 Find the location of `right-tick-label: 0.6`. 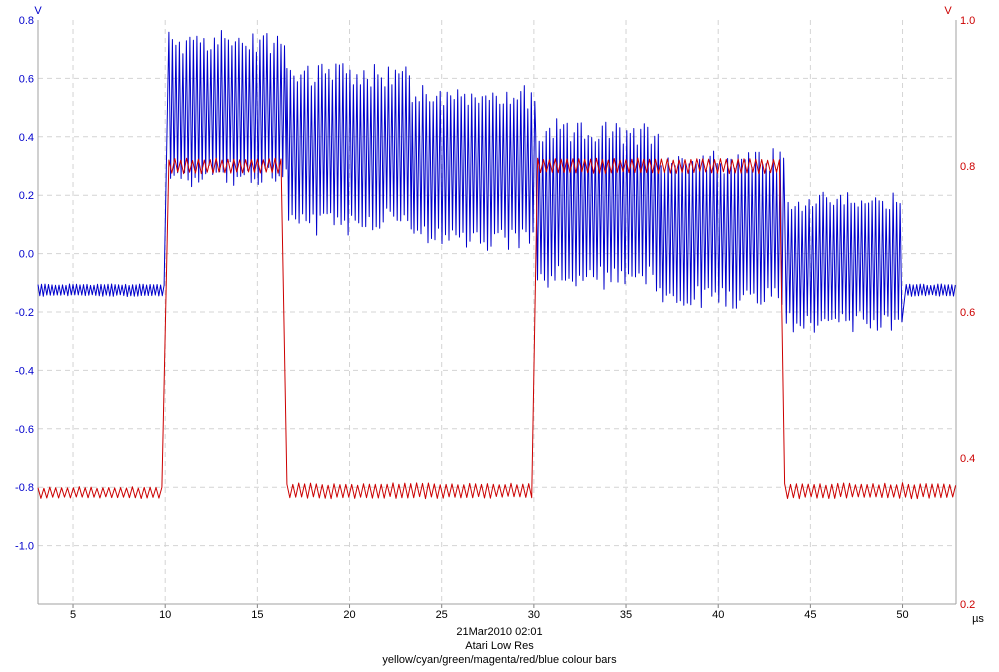

right-tick-label: 0.6 is located at coordinates (967, 313).